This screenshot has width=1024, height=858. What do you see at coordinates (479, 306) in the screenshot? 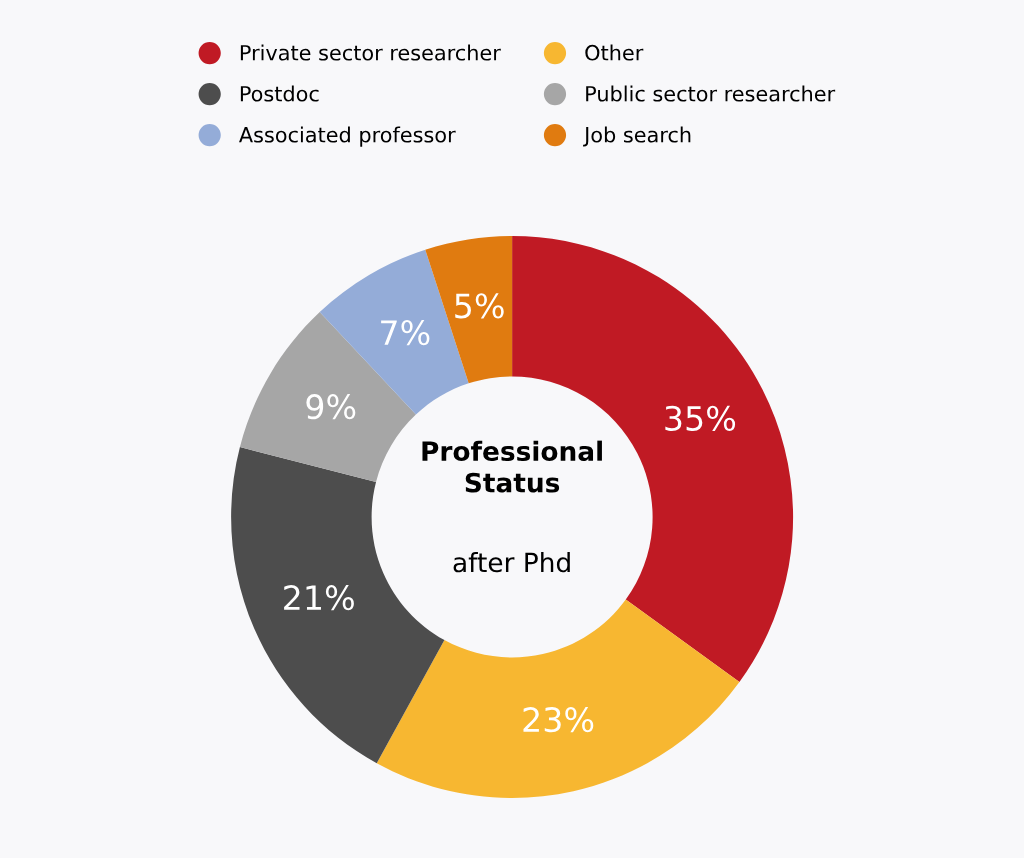
I see `data-label: 5%` at bounding box center [479, 306].